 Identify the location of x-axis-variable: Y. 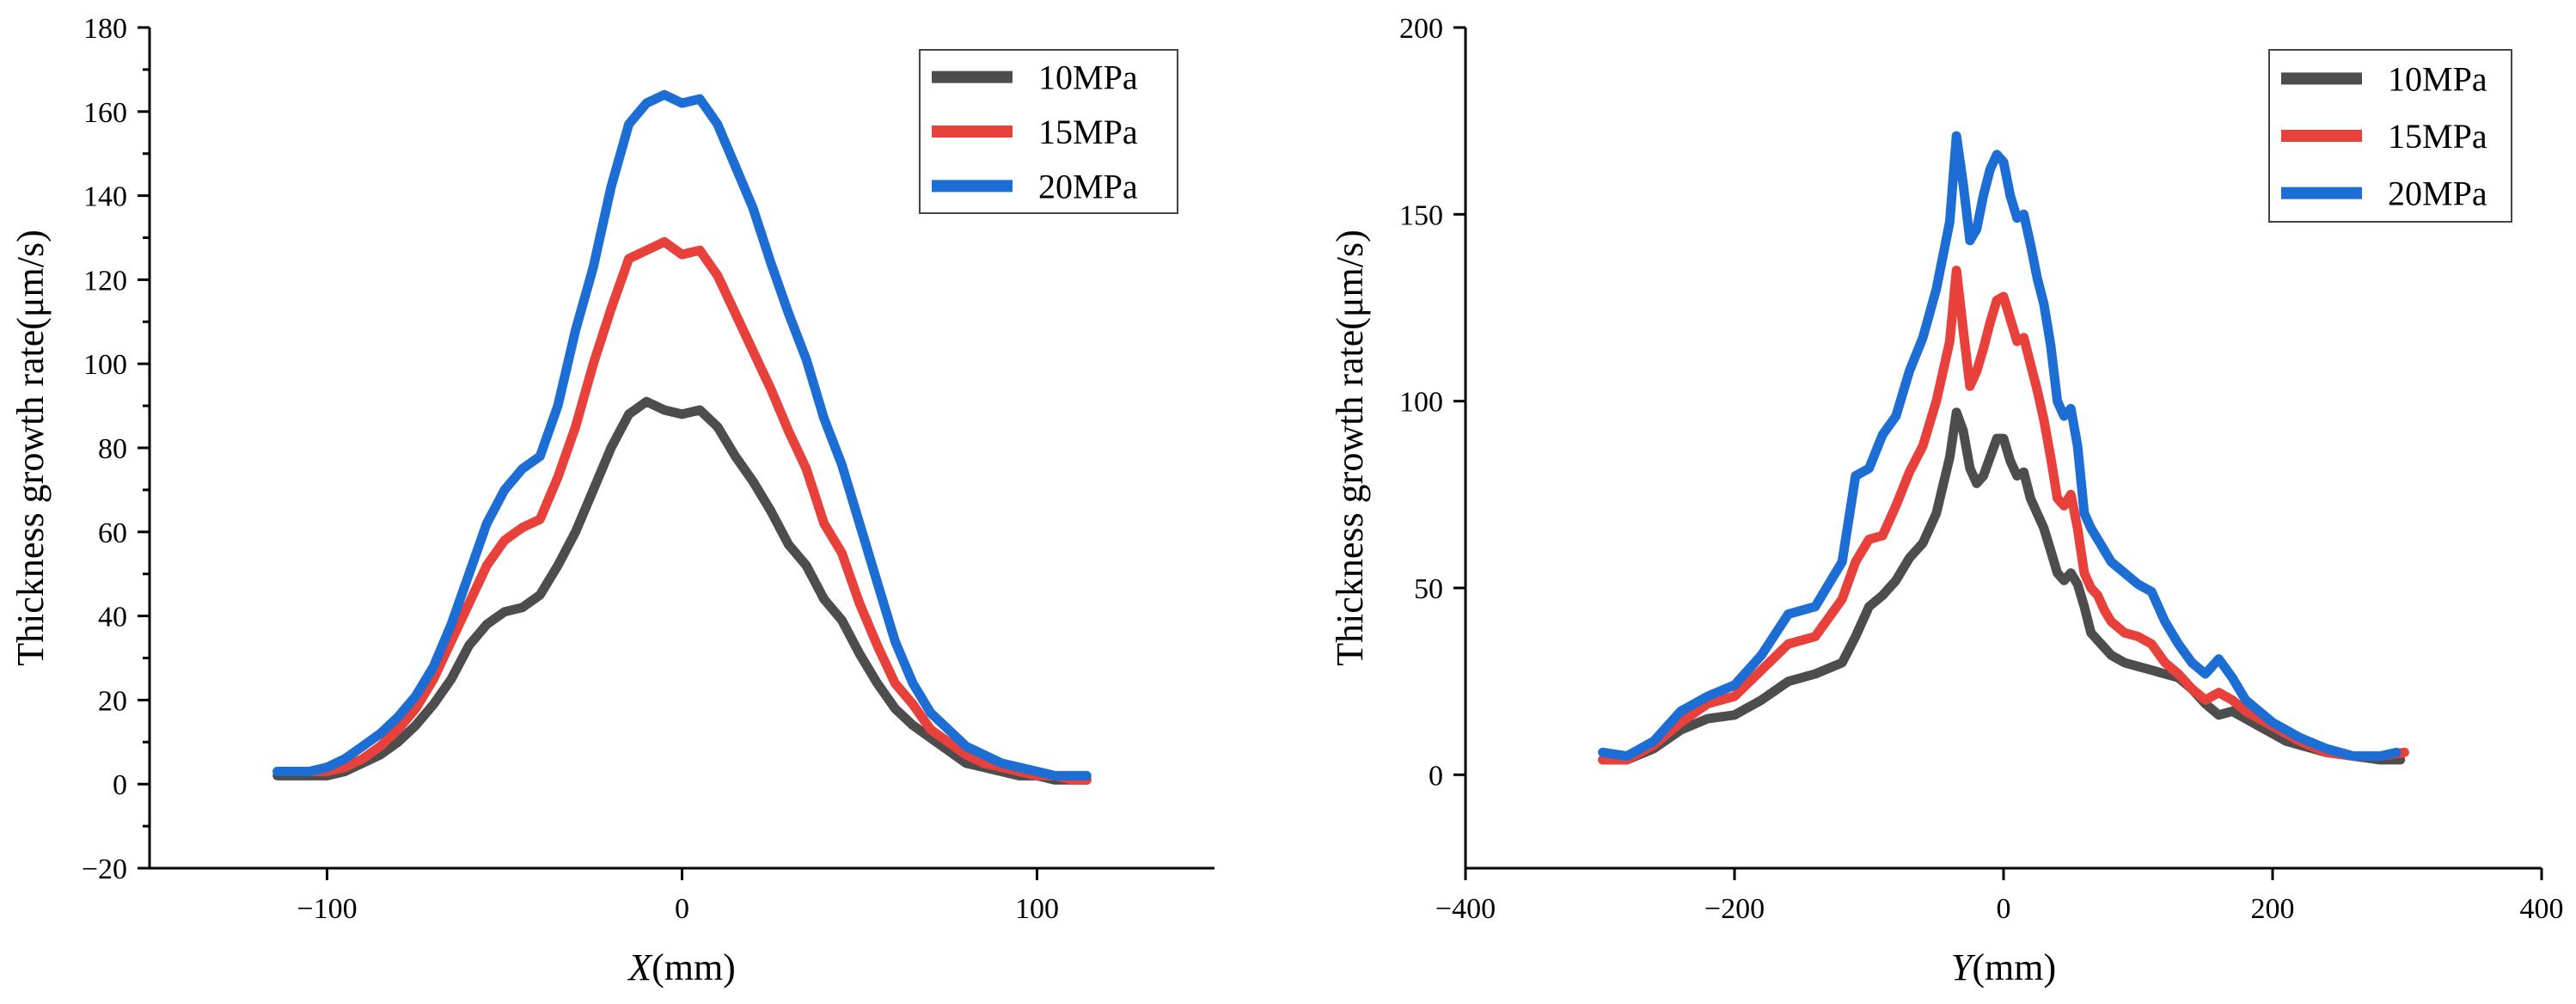
(1963, 967).